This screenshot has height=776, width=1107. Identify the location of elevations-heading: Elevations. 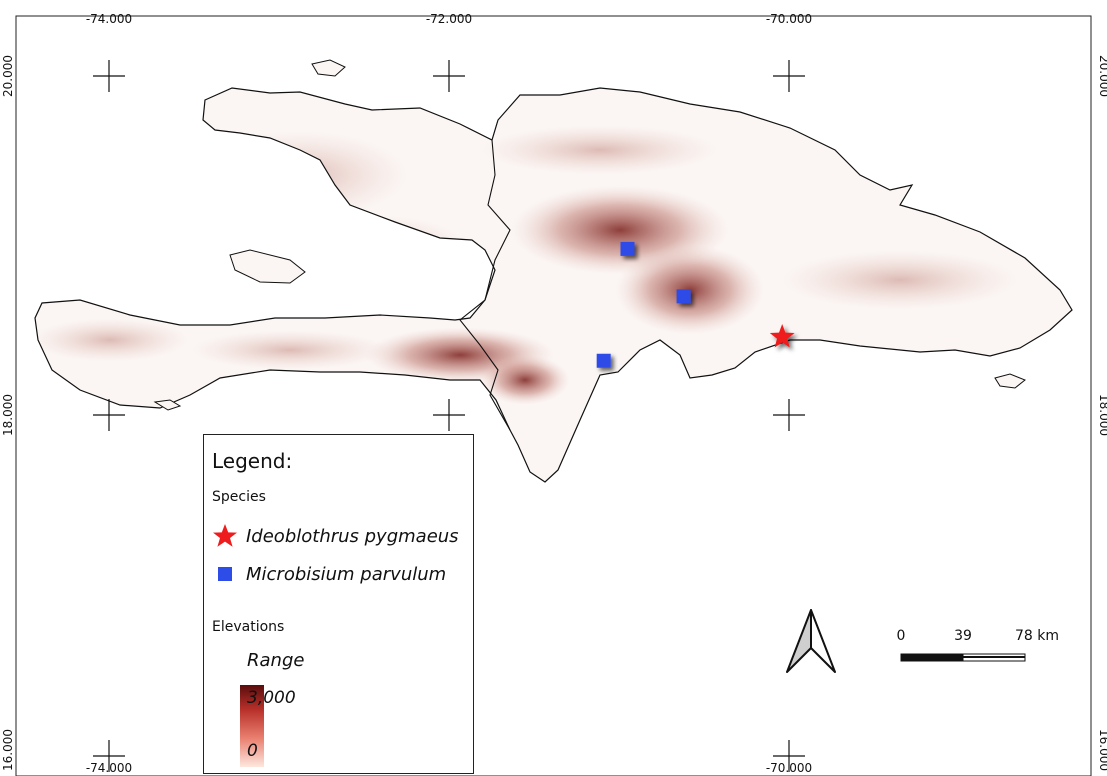
(248, 627).